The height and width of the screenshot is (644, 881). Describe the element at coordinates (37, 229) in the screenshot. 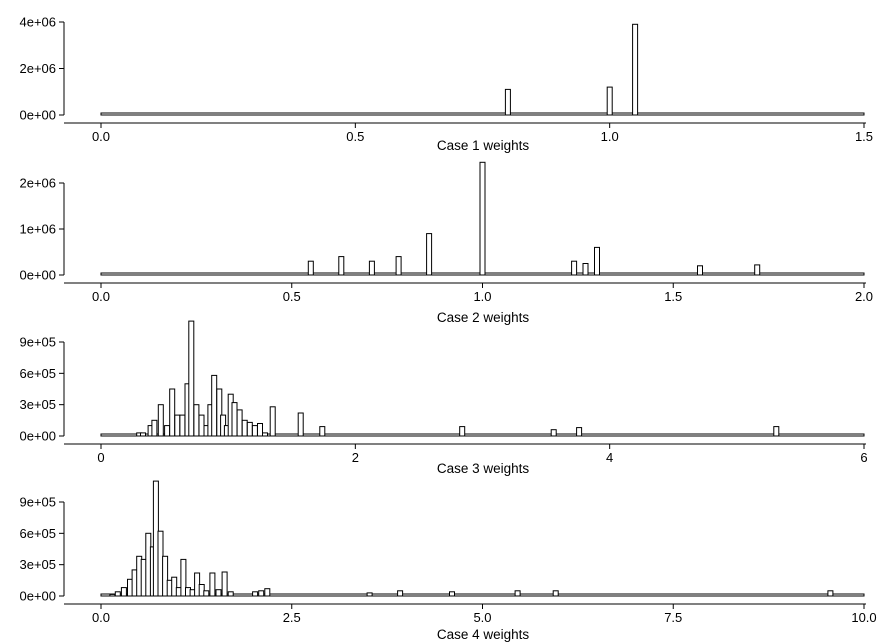

I see `y-tick-label: 1e+06` at that location.